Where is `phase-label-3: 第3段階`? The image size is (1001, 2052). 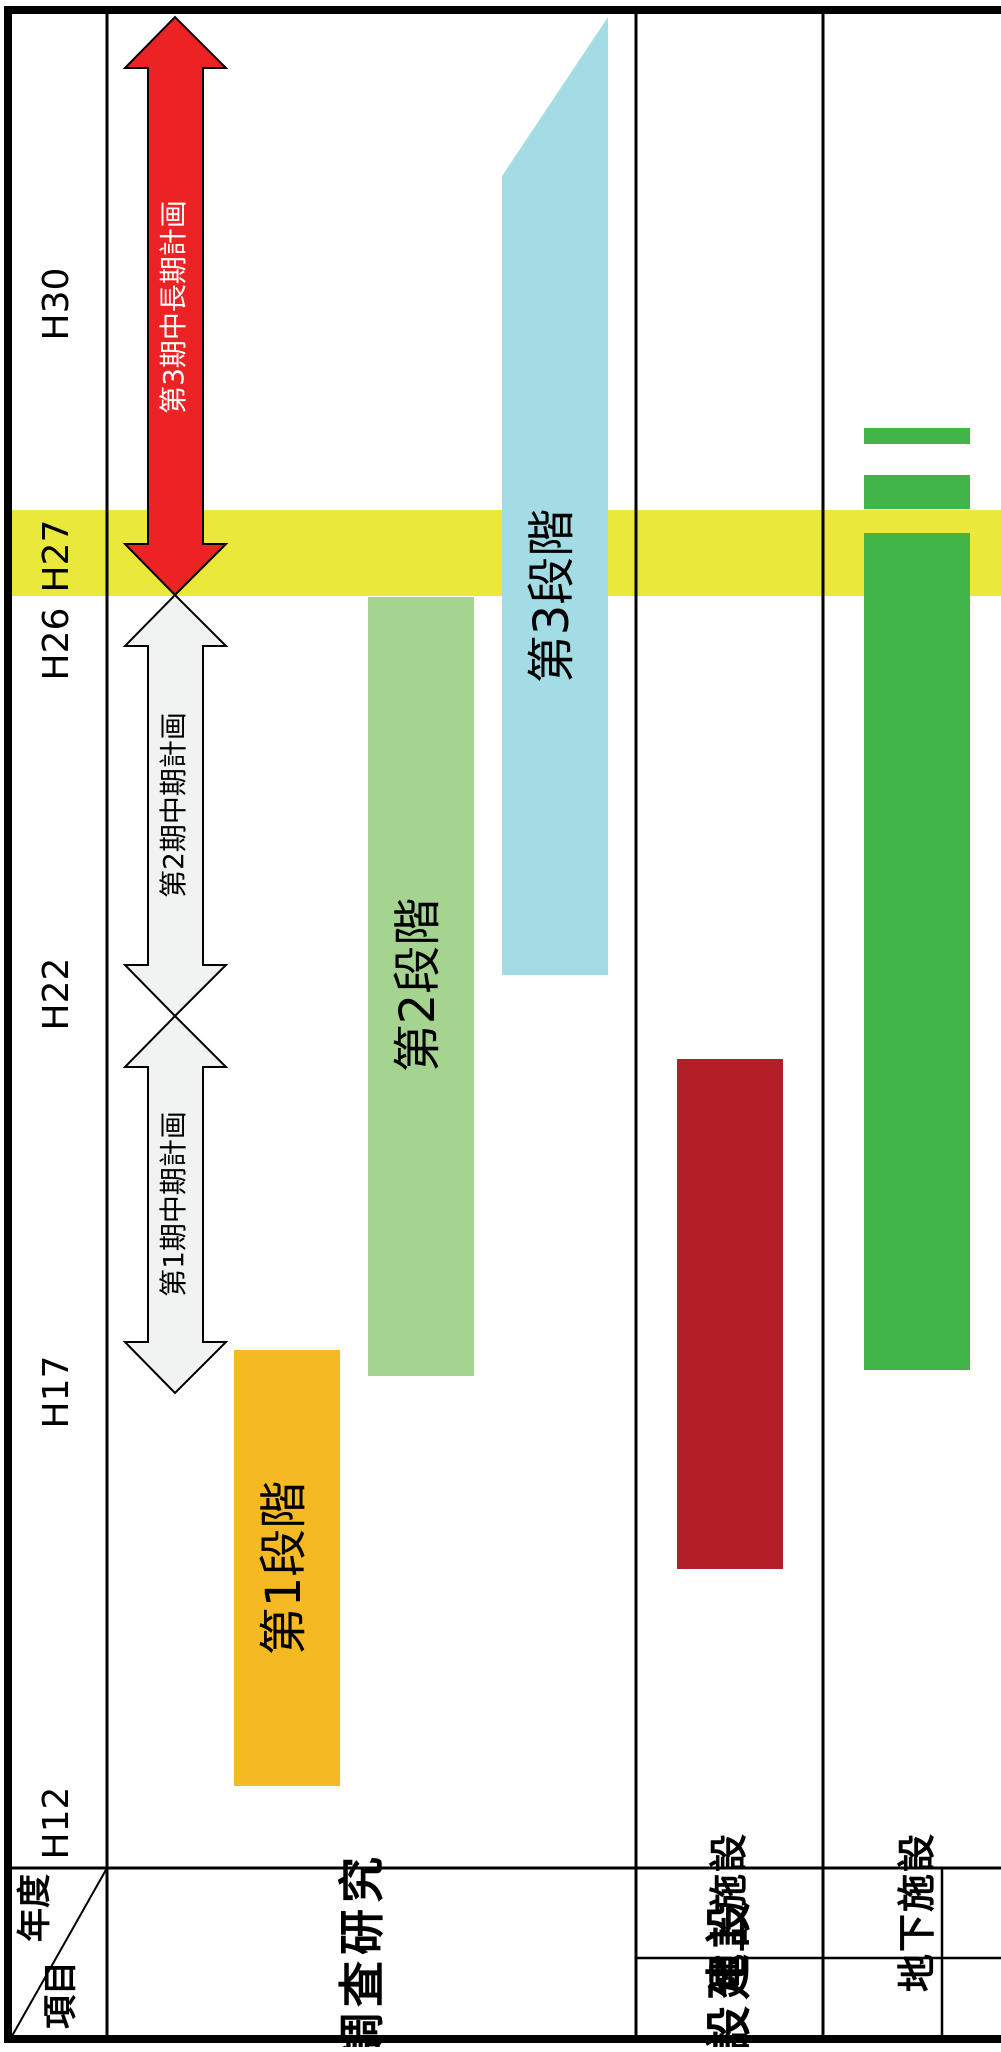 phase-label-3: 第3段階 is located at coordinates (552, 596).